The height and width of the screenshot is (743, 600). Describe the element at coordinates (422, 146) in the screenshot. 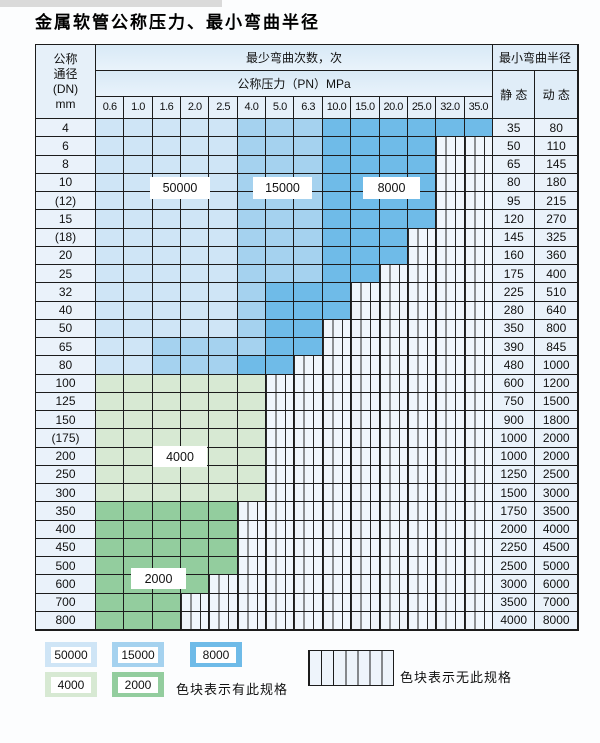

I see `cell-dn6-pn25.0` at that location.